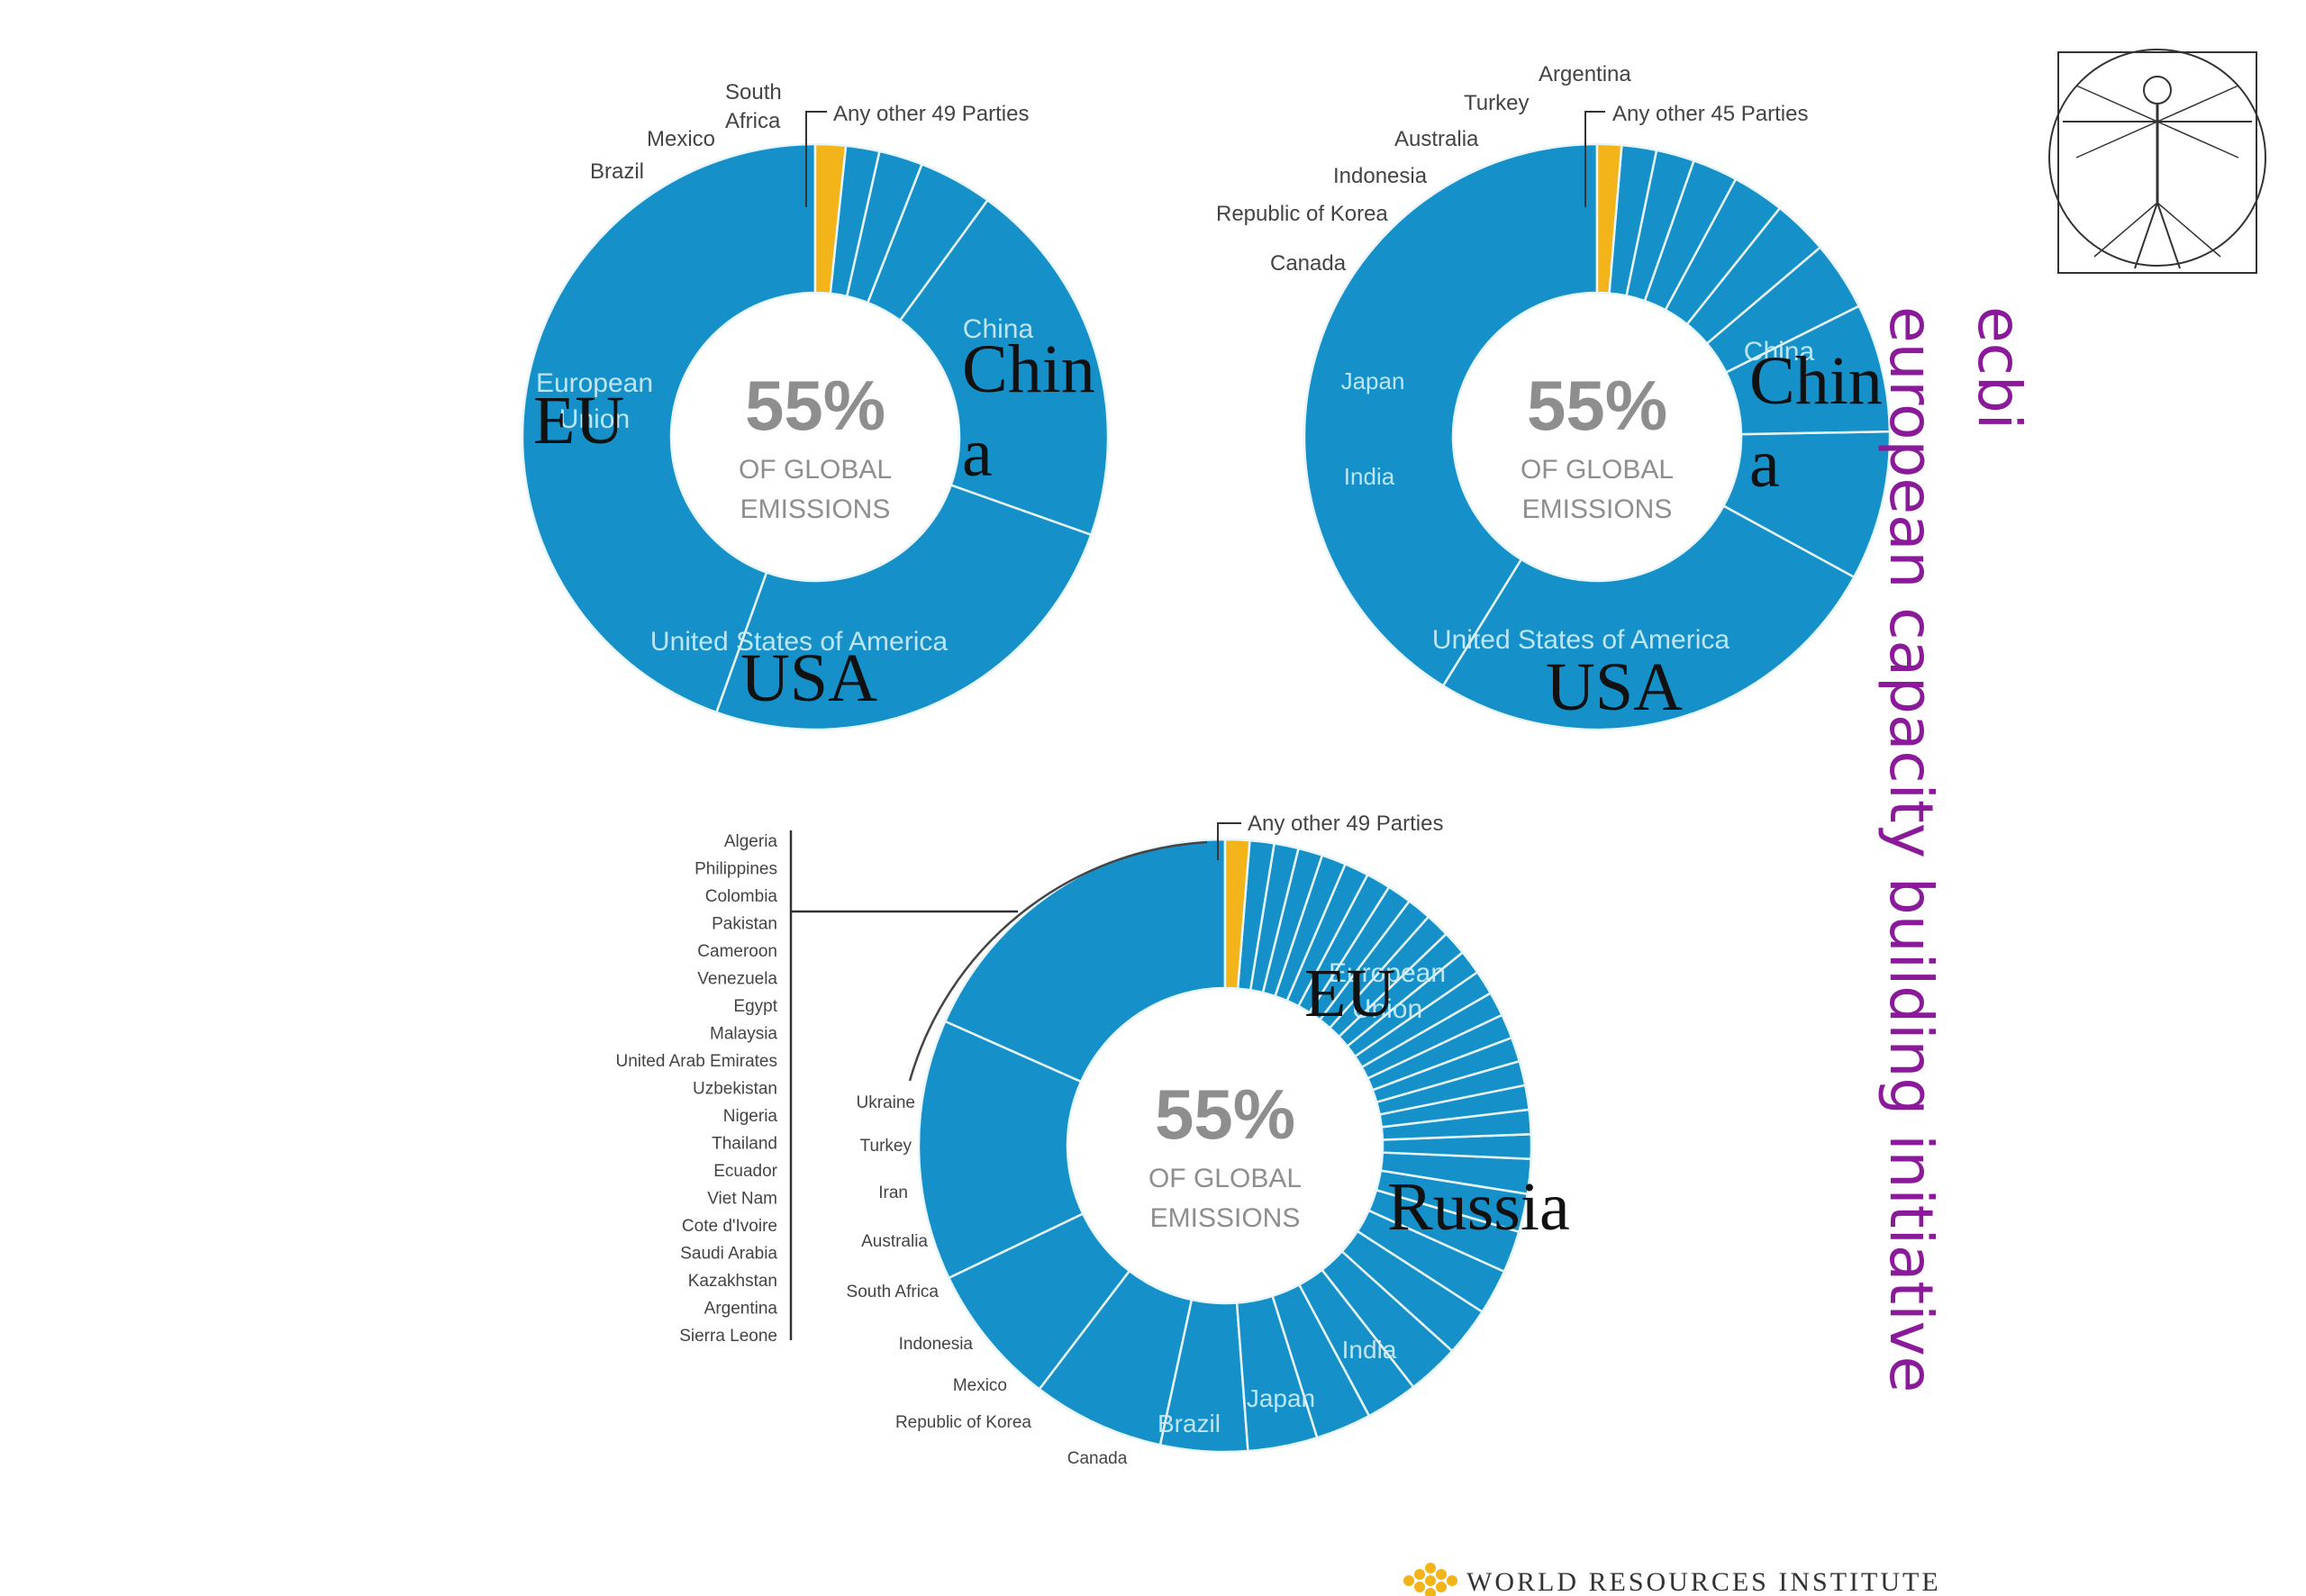 The width and height of the screenshot is (2306, 1596). Describe the element at coordinates (729, 1226) in the screenshot. I see `list-cote-d-ivoire: Cote d'Ivoire` at that location.